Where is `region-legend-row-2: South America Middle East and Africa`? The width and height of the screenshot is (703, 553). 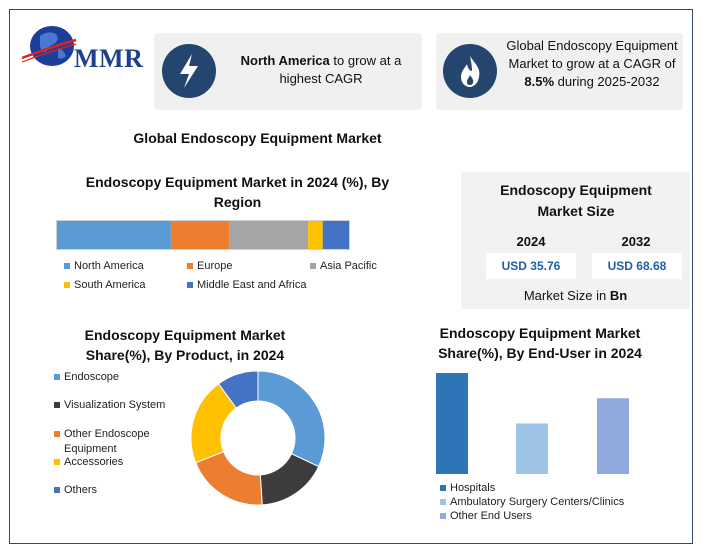 region-legend-row-2: South America Middle East and Africa is located at coordinates (229, 284).